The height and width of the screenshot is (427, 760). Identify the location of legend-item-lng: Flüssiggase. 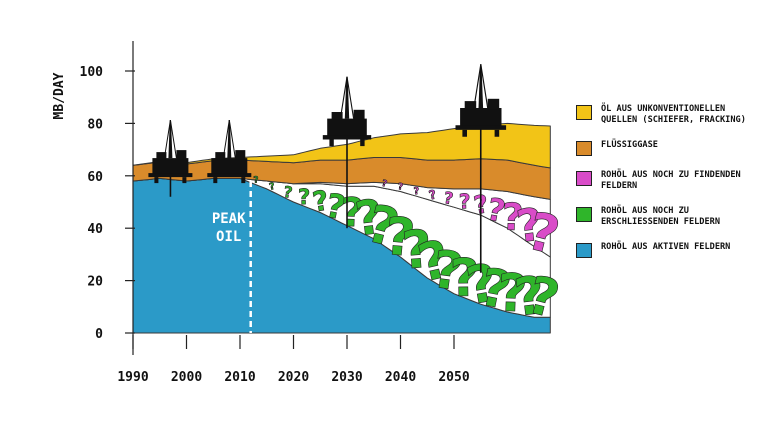
(666, 148).